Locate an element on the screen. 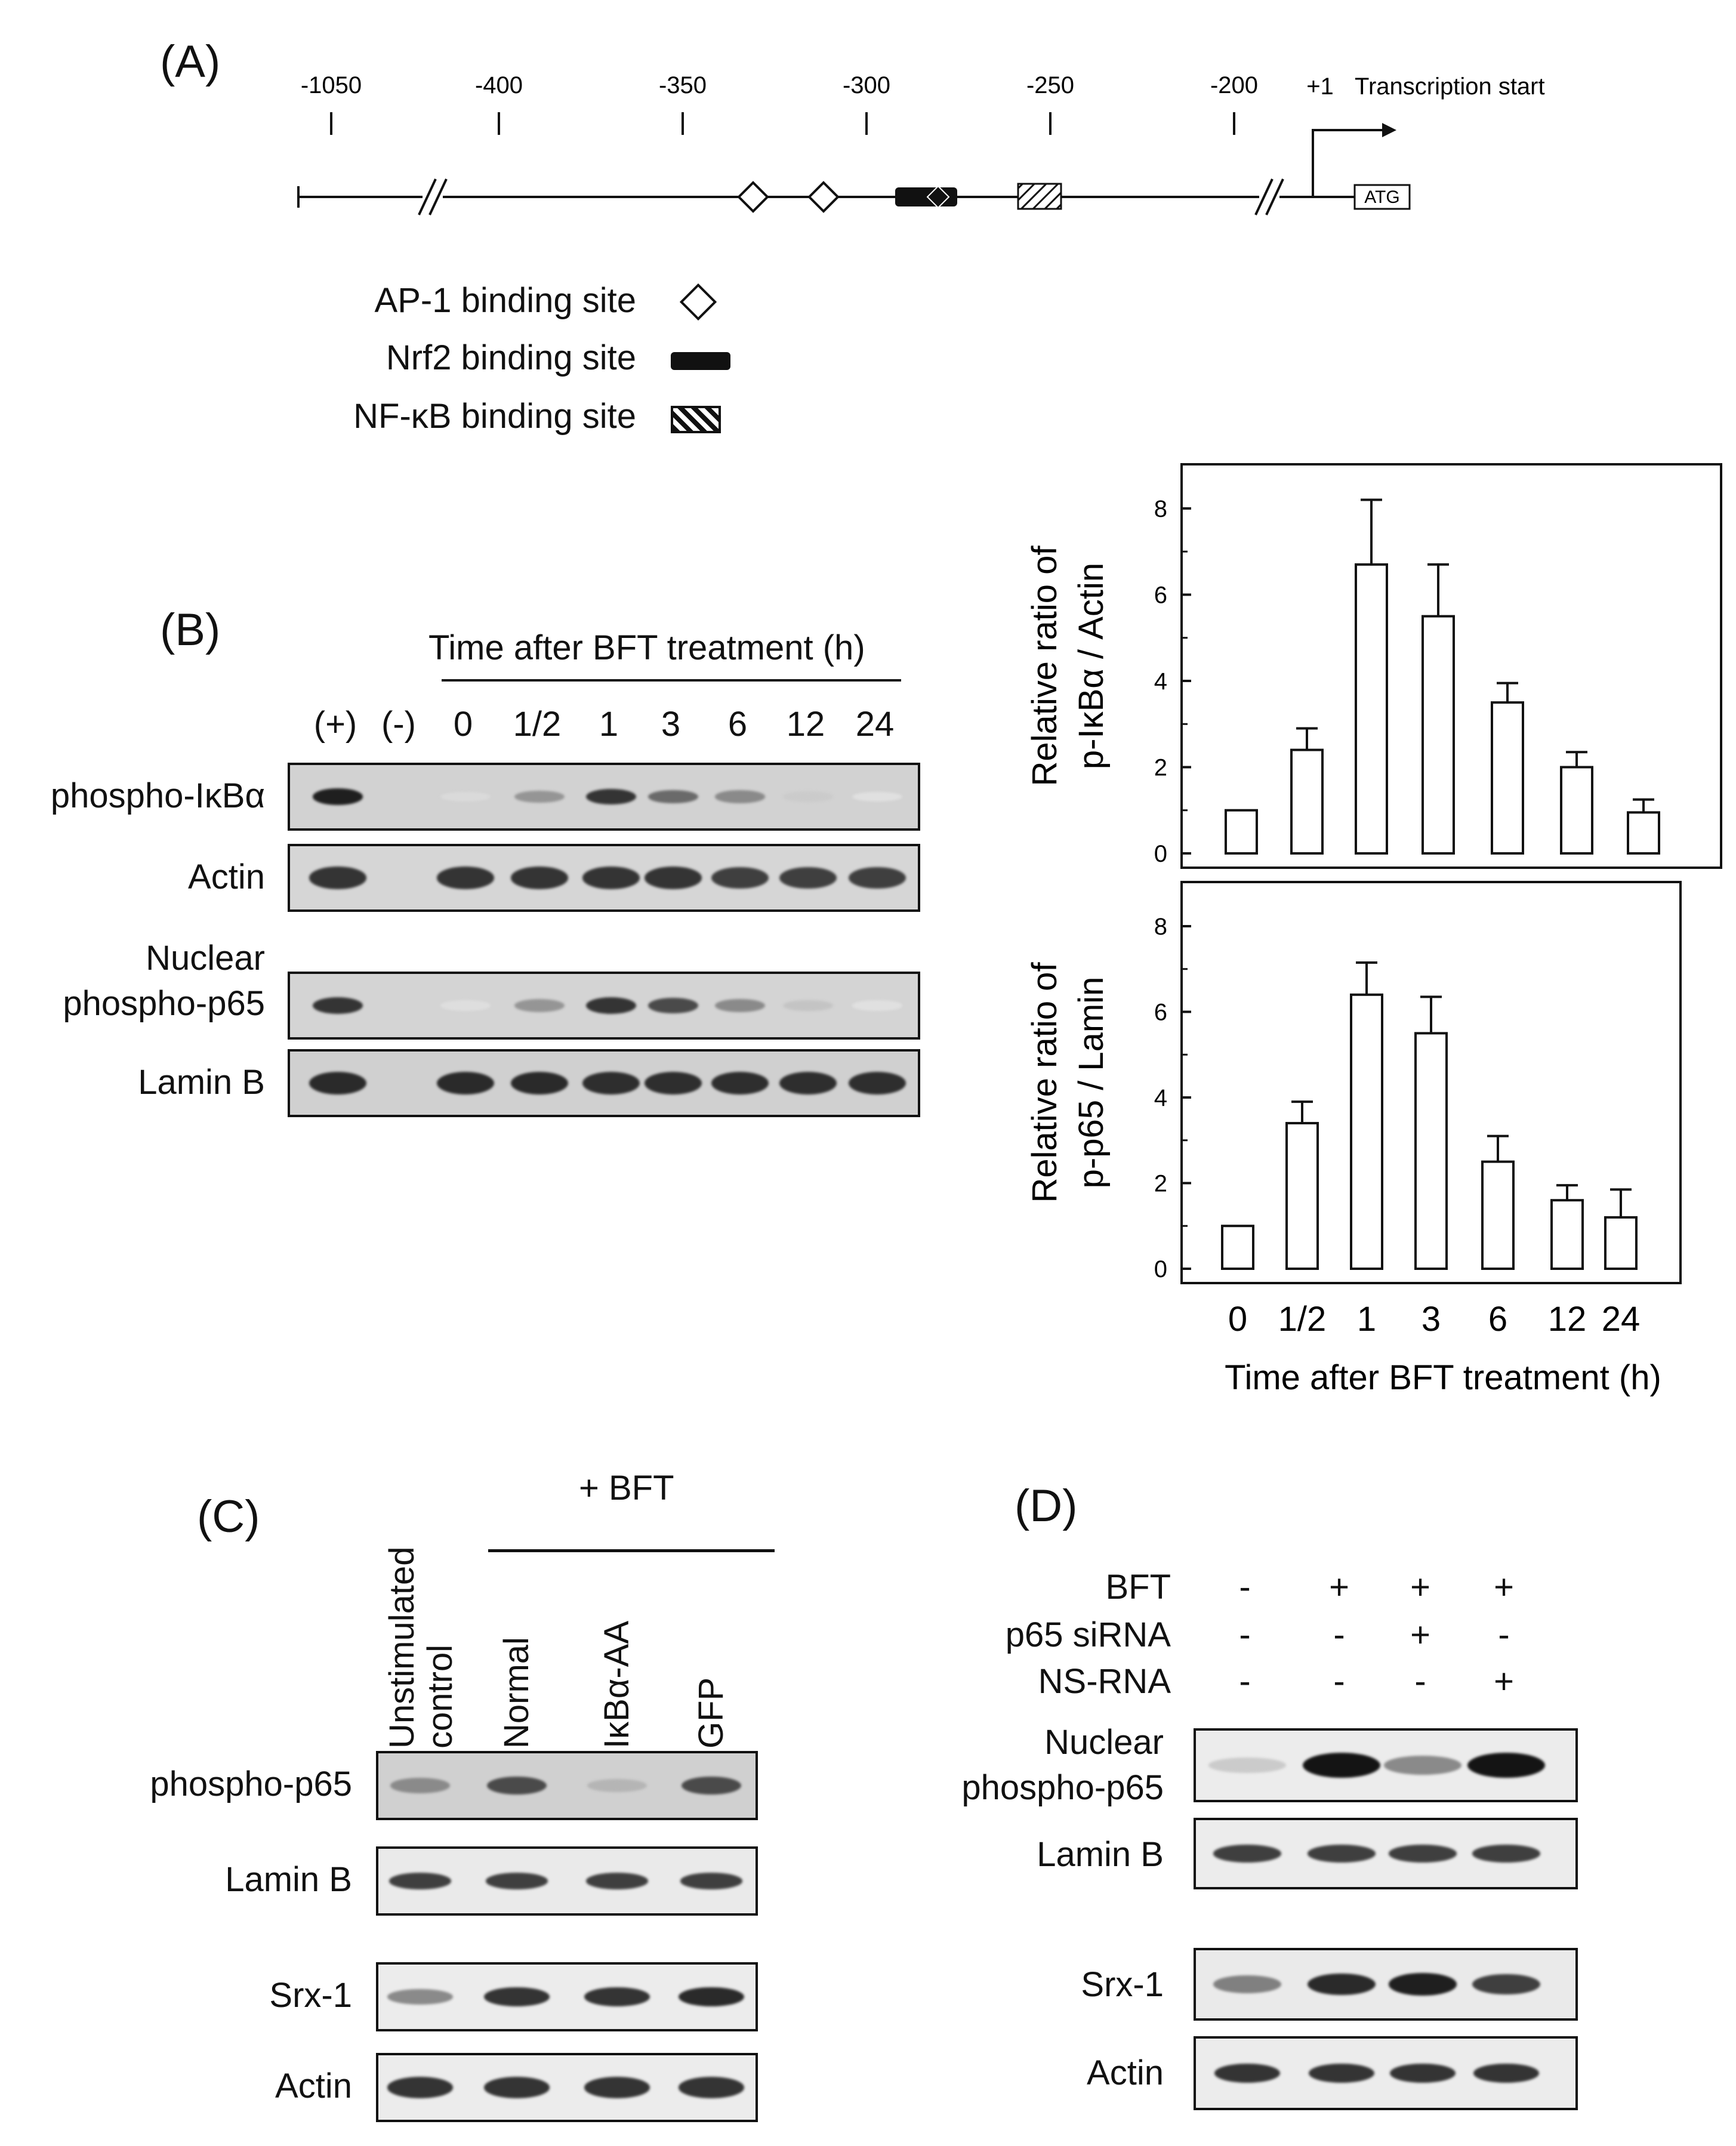 The width and height of the screenshot is (1736, 2146). lane-label: 0 is located at coordinates (463, 725).